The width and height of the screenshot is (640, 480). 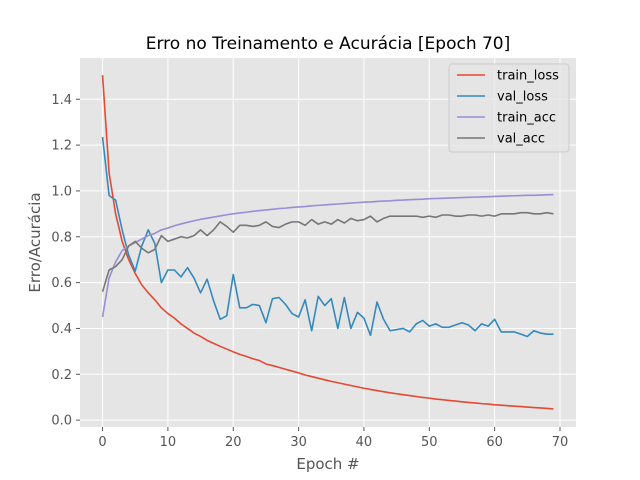 I want to click on x-tick-label: 0, so click(x=102, y=442).